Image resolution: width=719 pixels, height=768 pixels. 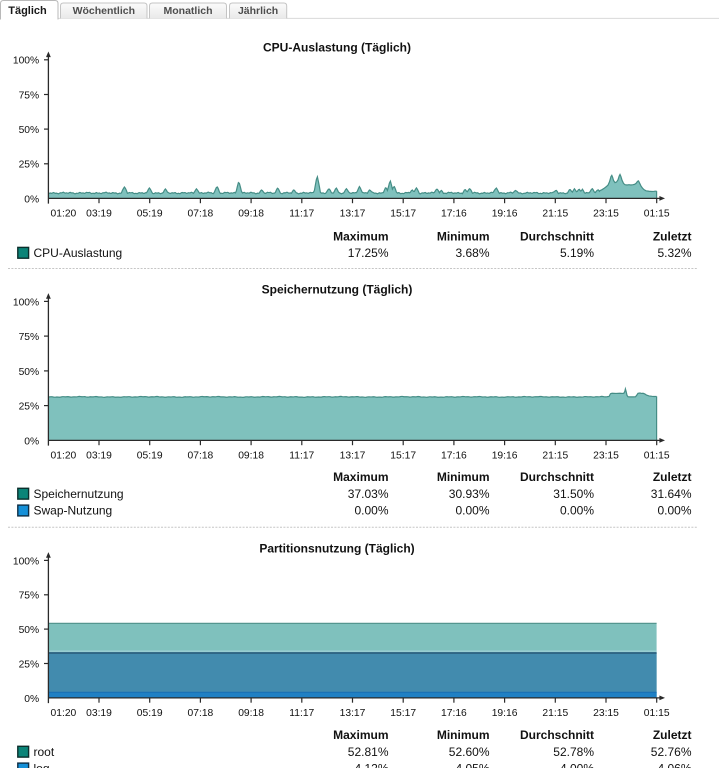 I want to click on svg-text: 31.50%, so click(x=573, y=494).